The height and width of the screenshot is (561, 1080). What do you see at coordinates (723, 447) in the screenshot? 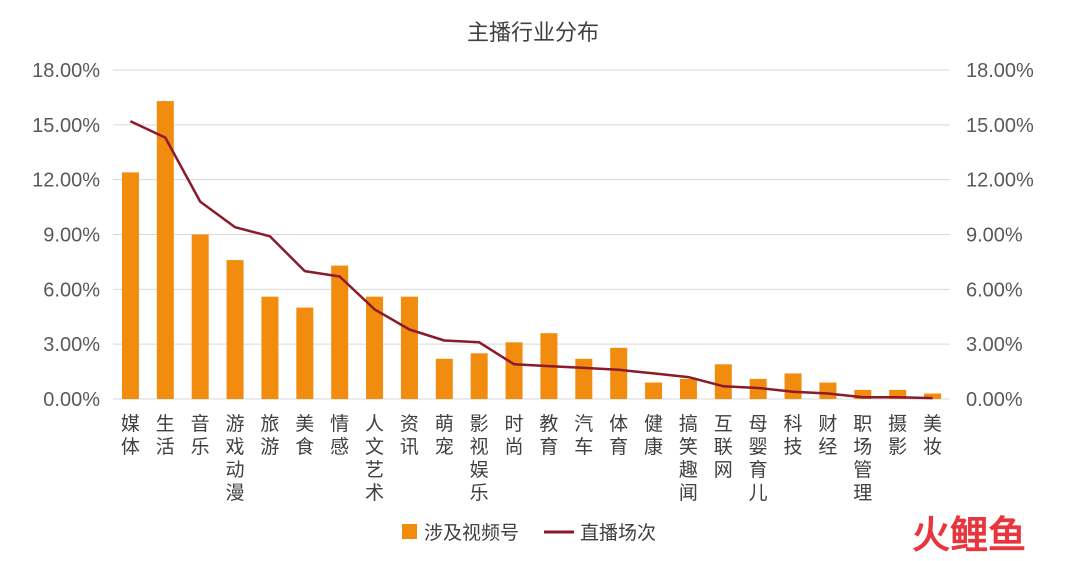
I see `x-tick-label: 互联网` at bounding box center [723, 447].